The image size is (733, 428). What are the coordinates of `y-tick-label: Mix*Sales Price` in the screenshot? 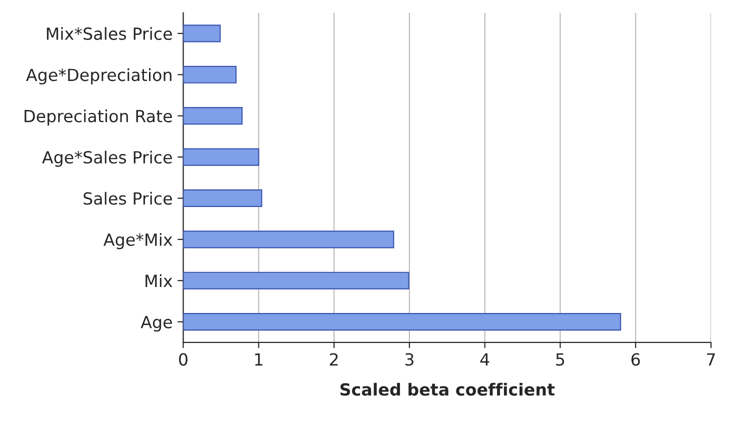 It's located at (109, 33).